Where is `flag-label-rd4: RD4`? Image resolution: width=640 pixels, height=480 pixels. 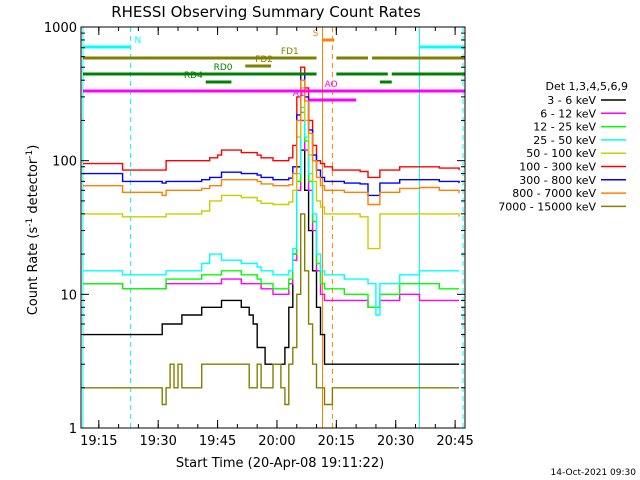 flag-label-rd4: RD4 is located at coordinates (193, 76).